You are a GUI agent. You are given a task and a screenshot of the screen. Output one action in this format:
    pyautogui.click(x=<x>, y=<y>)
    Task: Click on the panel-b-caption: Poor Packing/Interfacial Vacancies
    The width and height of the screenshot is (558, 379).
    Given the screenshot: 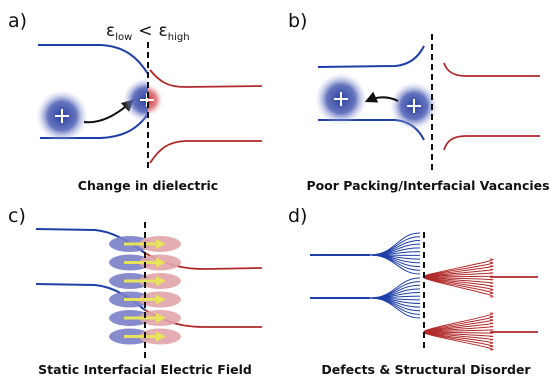 What is the action you would take?
    pyautogui.click(x=427, y=185)
    